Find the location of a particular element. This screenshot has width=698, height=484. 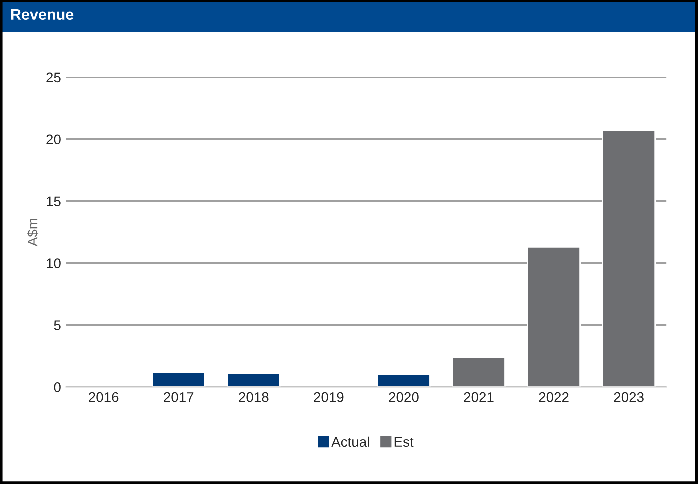

x-tick-label: 2021 is located at coordinates (479, 397).